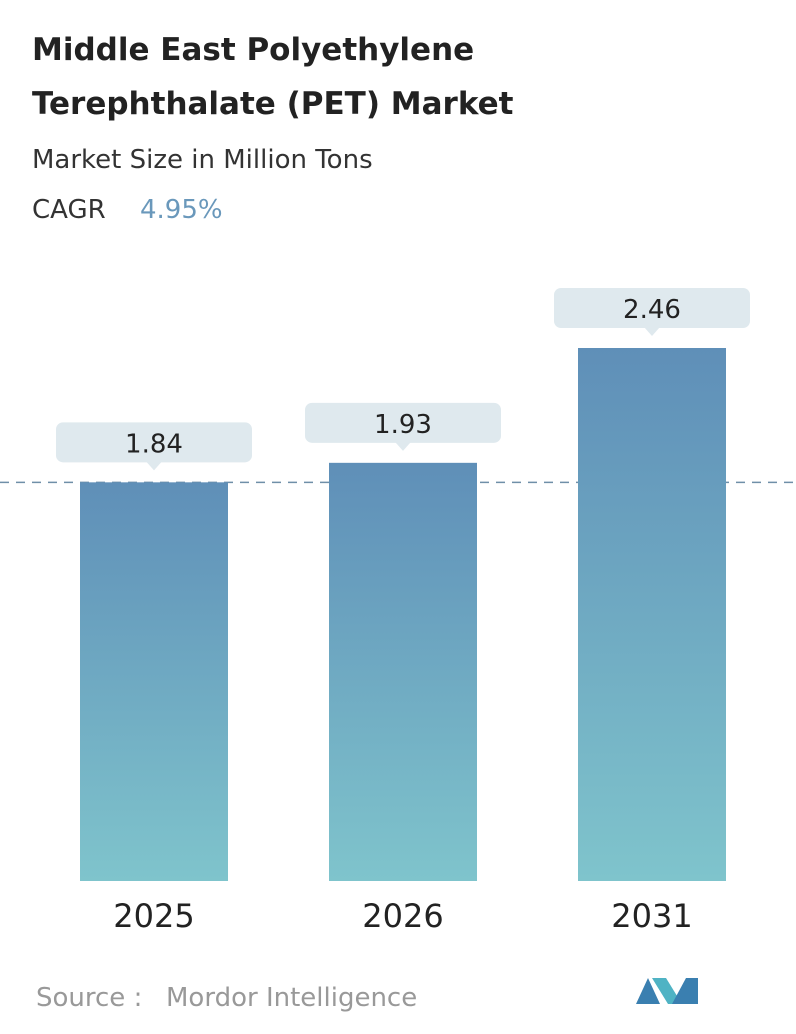  I want to click on cagr-label: CAGR, so click(69, 210).